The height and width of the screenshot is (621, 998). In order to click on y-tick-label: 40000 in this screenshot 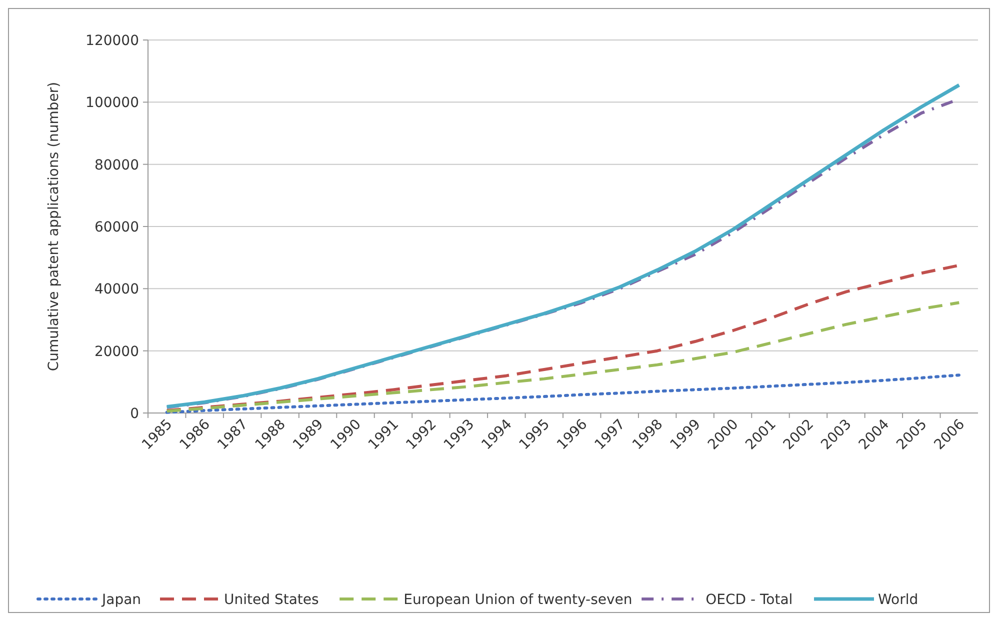, I will do `click(116, 290)`.